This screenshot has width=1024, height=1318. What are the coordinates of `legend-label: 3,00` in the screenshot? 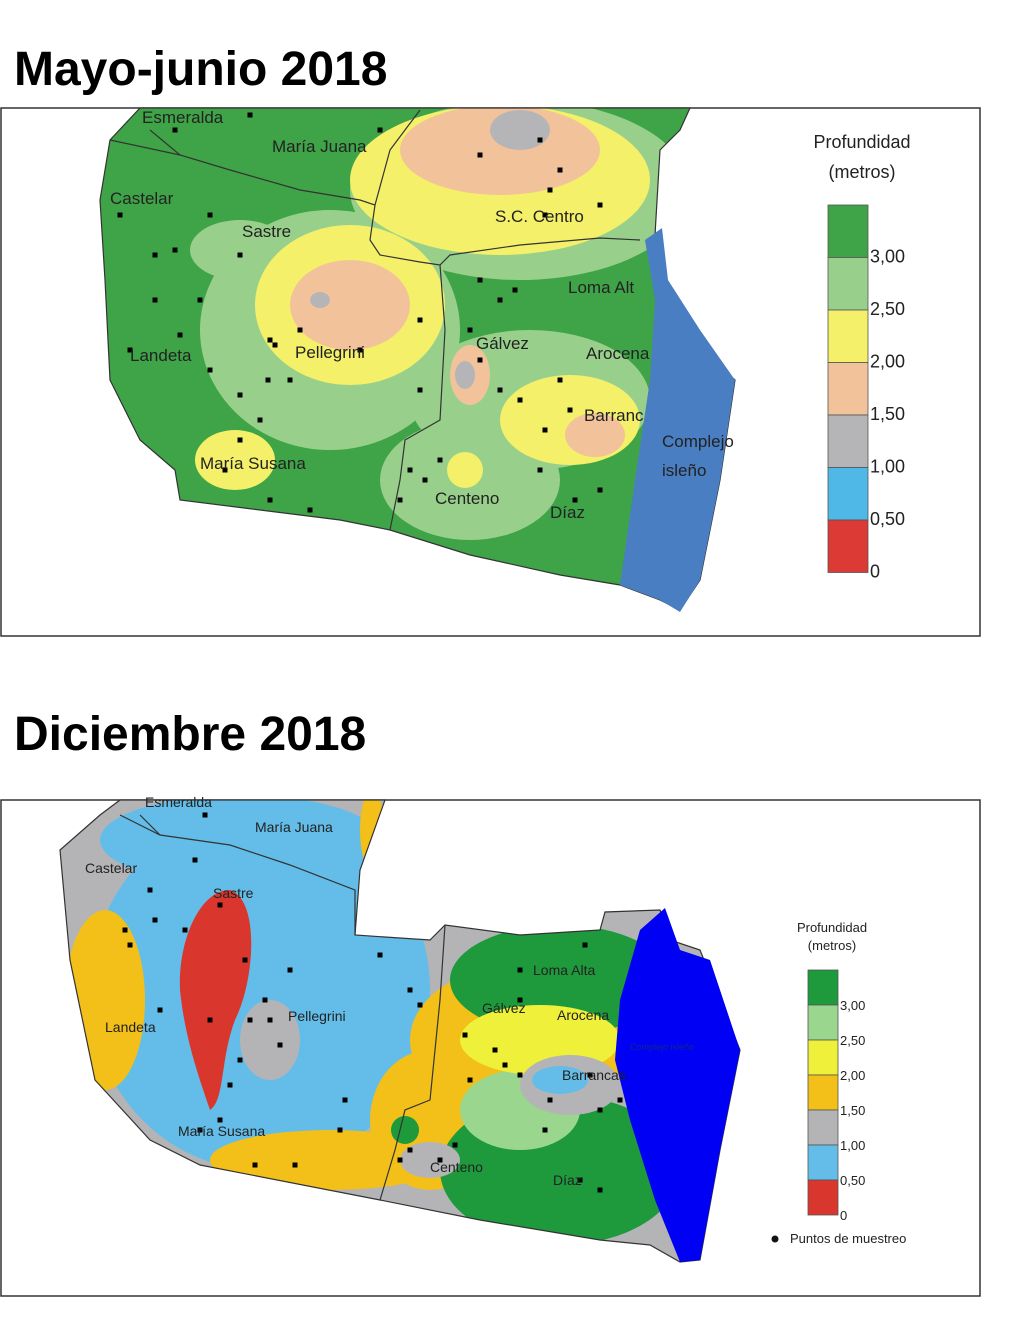 It's located at (887, 257).